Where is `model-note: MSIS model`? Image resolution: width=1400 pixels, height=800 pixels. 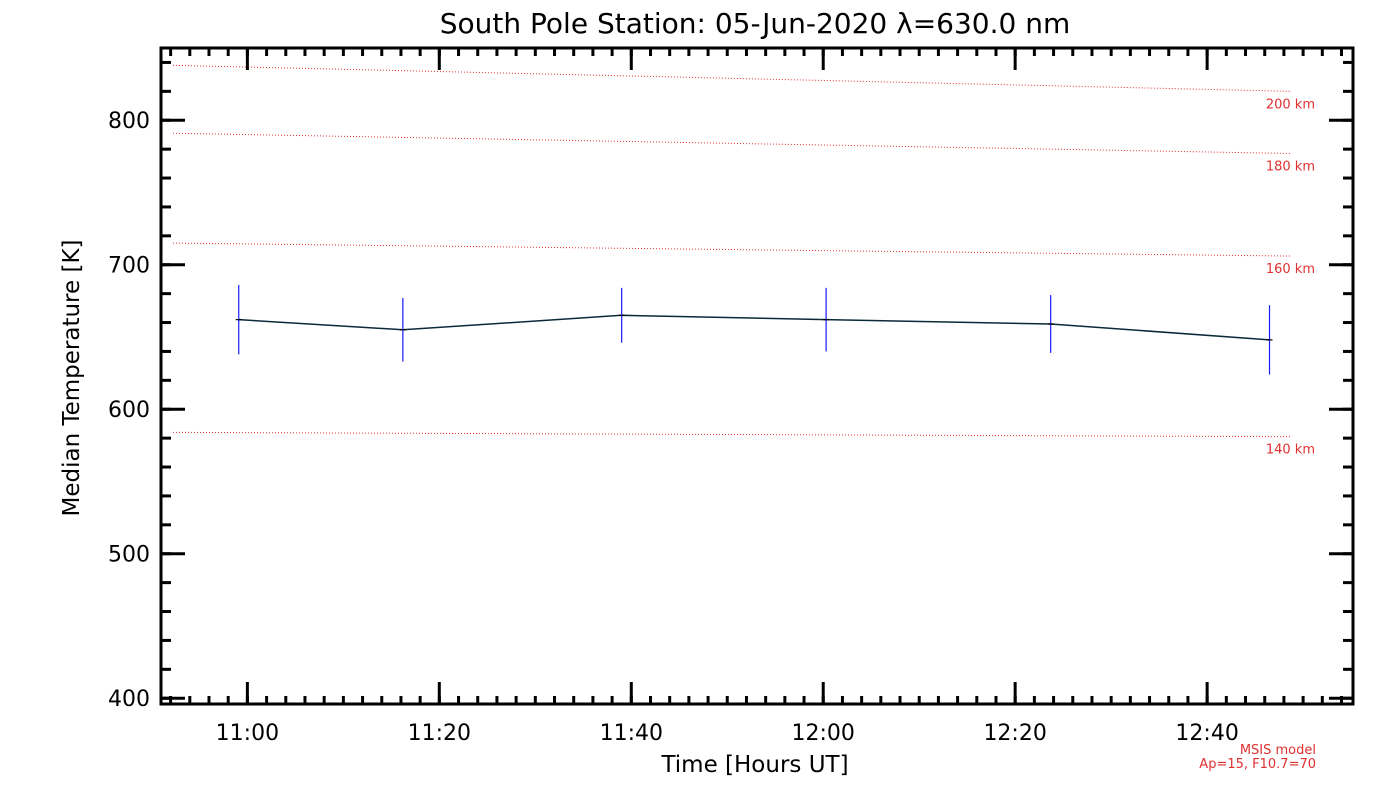
model-note: MSIS model is located at coordinates (1278, 750).